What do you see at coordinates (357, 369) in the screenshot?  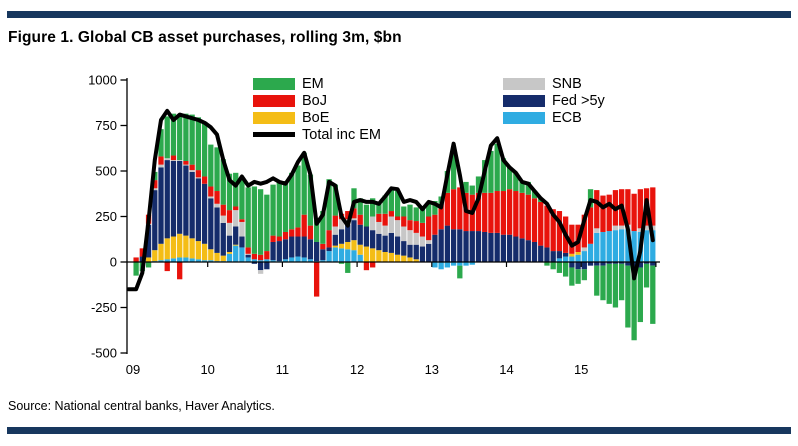 I see `svg-text: 12` at bounding box center [357, 369].